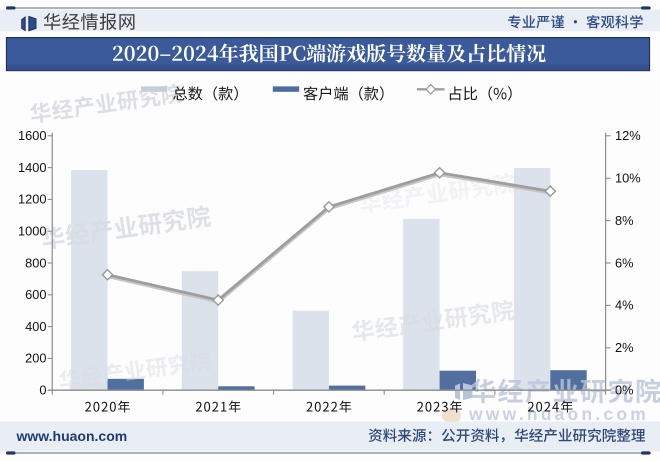 The height and width of the screenshot is (461, 660). Describe the element at coordinates (624, 305) in the screenshot. I see `svg-text: 4%` at that location.